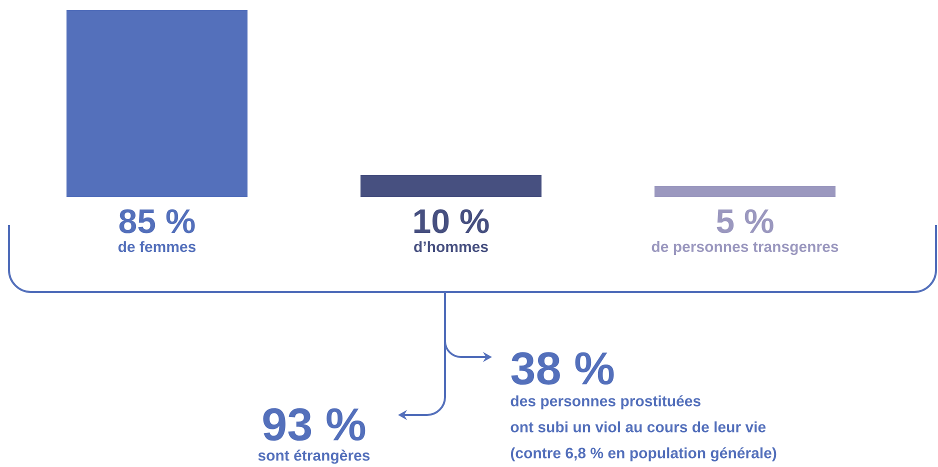  What do you see at coordinates (451, 221) in the screenshot?
I see `data-label: 10 %` at bounding box center [451, 221].